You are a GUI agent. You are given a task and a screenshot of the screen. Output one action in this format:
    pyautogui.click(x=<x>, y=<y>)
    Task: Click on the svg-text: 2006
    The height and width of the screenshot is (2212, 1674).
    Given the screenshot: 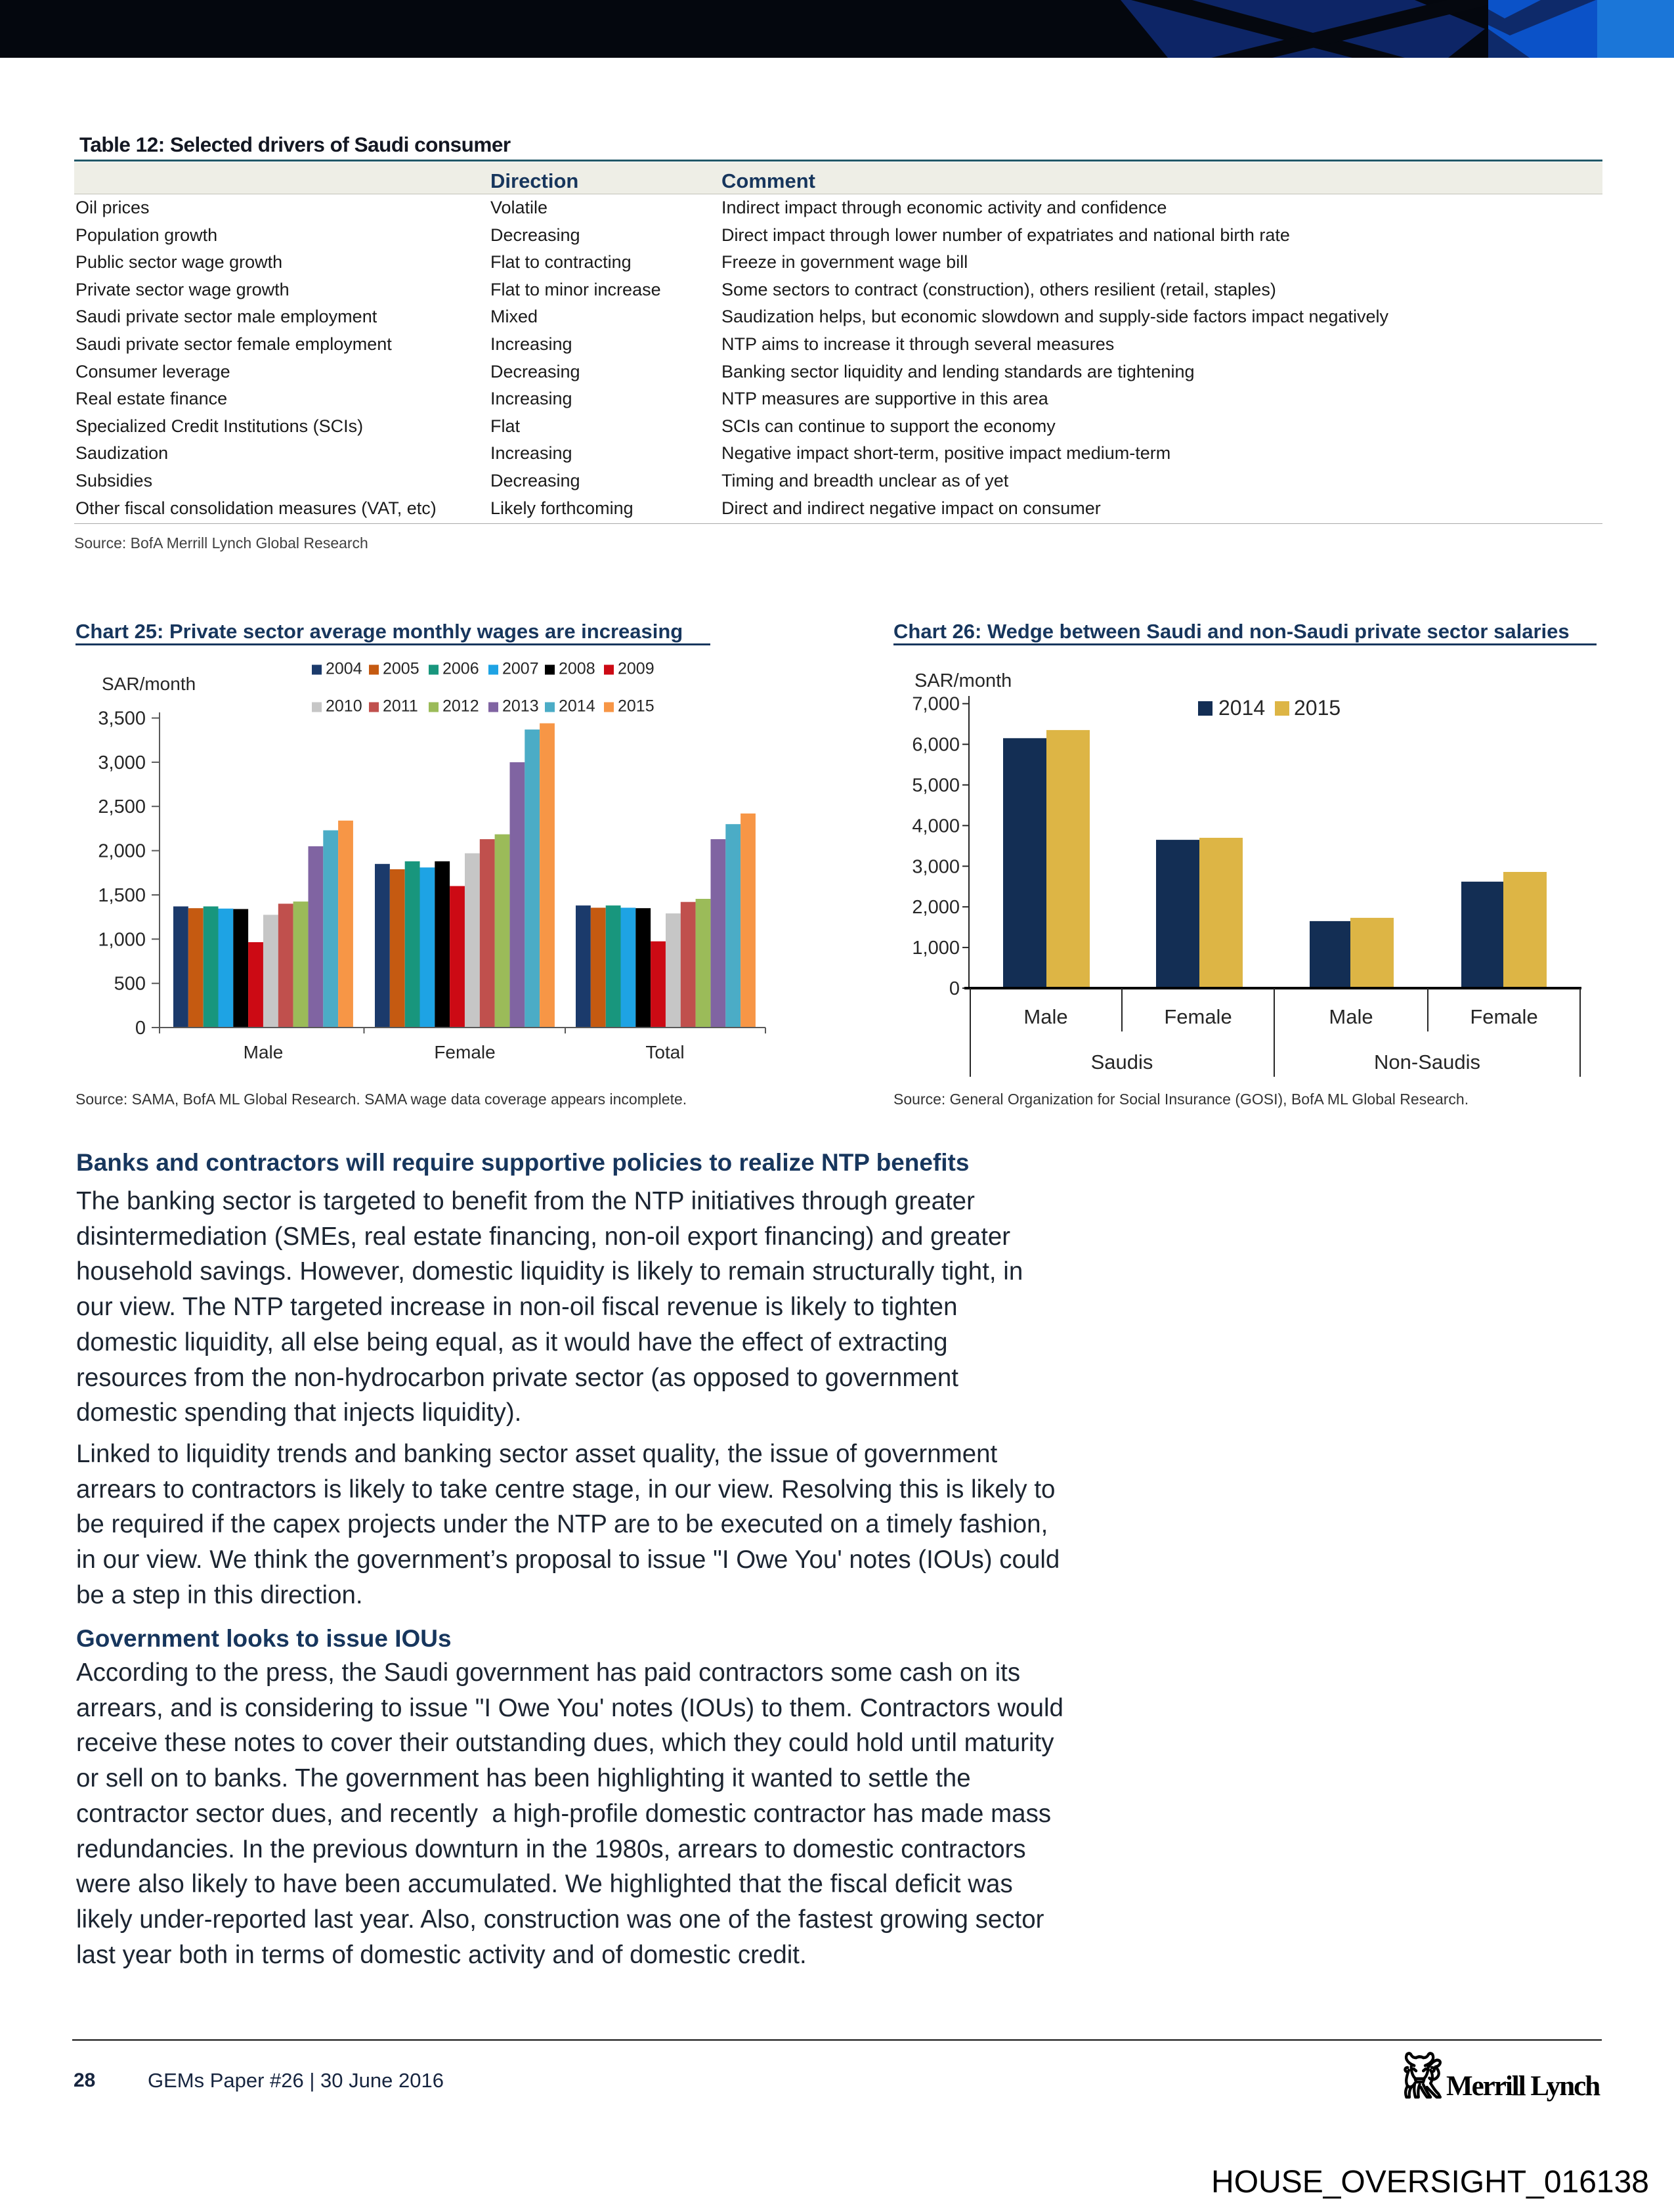 What is the action you would take?
    pyautogui.click(x=460, y=669)
    